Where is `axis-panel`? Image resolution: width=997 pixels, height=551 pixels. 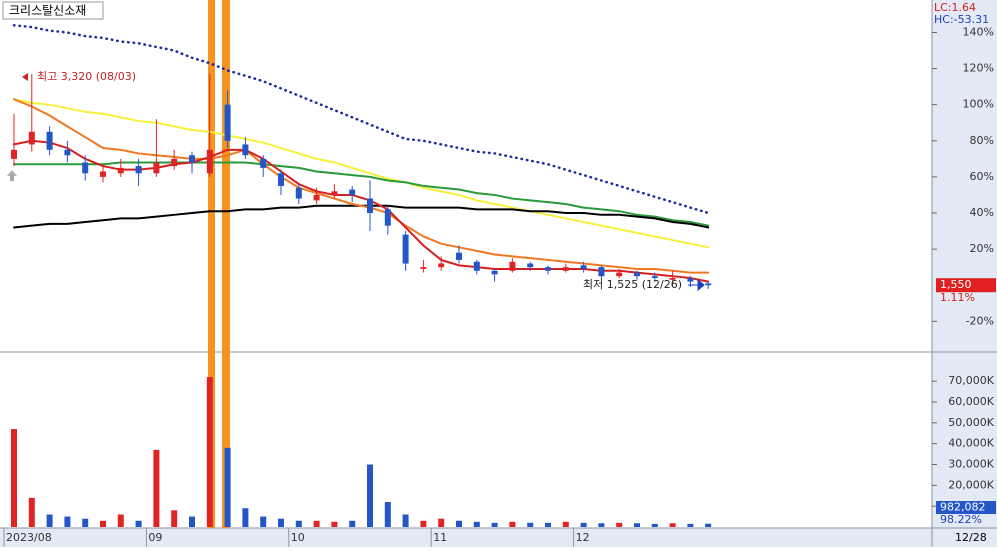
axis-panel is located at coordinates (964, 273).